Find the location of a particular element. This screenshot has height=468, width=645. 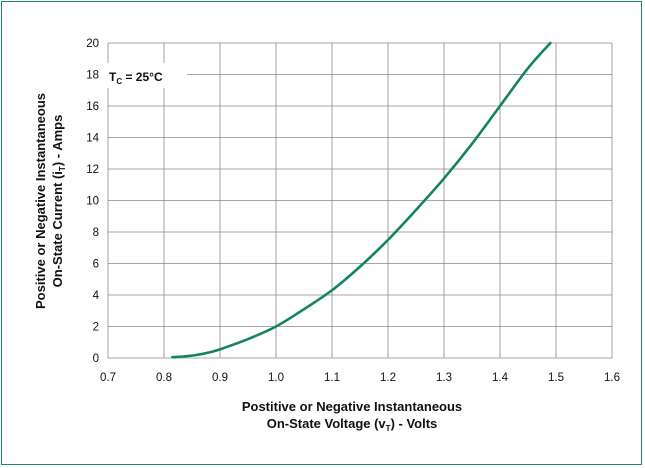

x-tick-label: 0.7 is located at coordinates (108, 378).